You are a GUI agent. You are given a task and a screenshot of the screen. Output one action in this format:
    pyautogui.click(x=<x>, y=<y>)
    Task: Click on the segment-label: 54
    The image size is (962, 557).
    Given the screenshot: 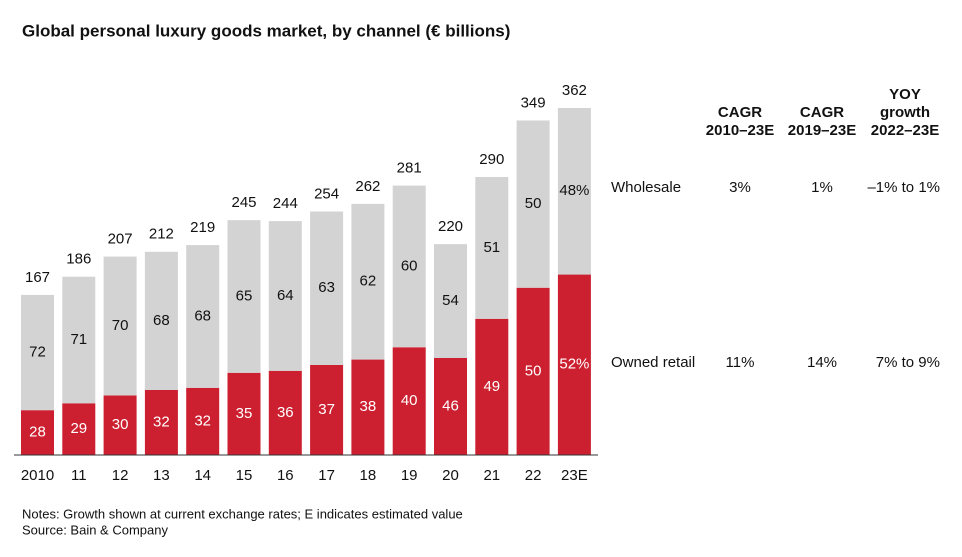 What is the action you would take?
    pyautogui.click(x=450, y=300)
    